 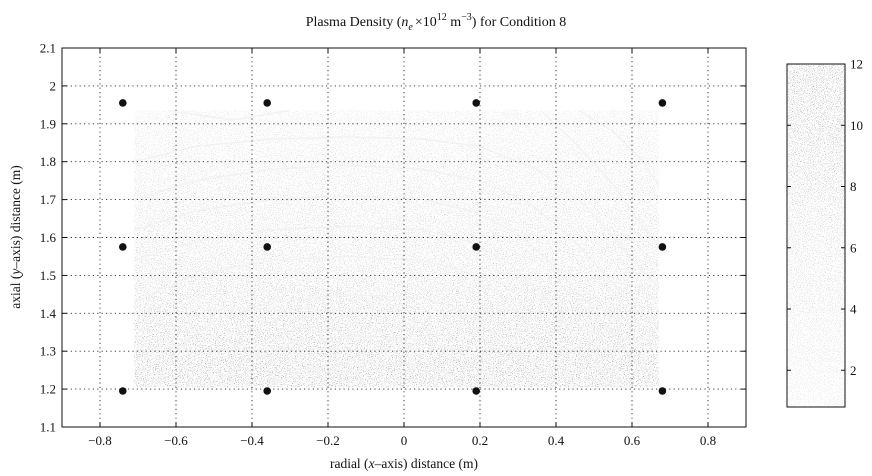 What do you see at coordinates (480, 440) in the screenshot?
I see `x-tick-label: 0.2` at bounding box center [480, 440].